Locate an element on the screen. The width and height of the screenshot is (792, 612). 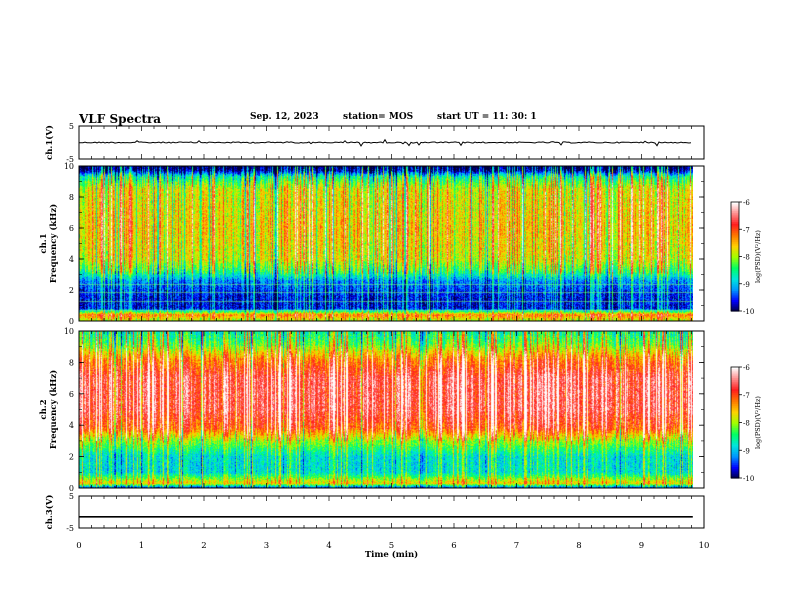
x-tick-label: 6 is located at coordinates (453, 546).